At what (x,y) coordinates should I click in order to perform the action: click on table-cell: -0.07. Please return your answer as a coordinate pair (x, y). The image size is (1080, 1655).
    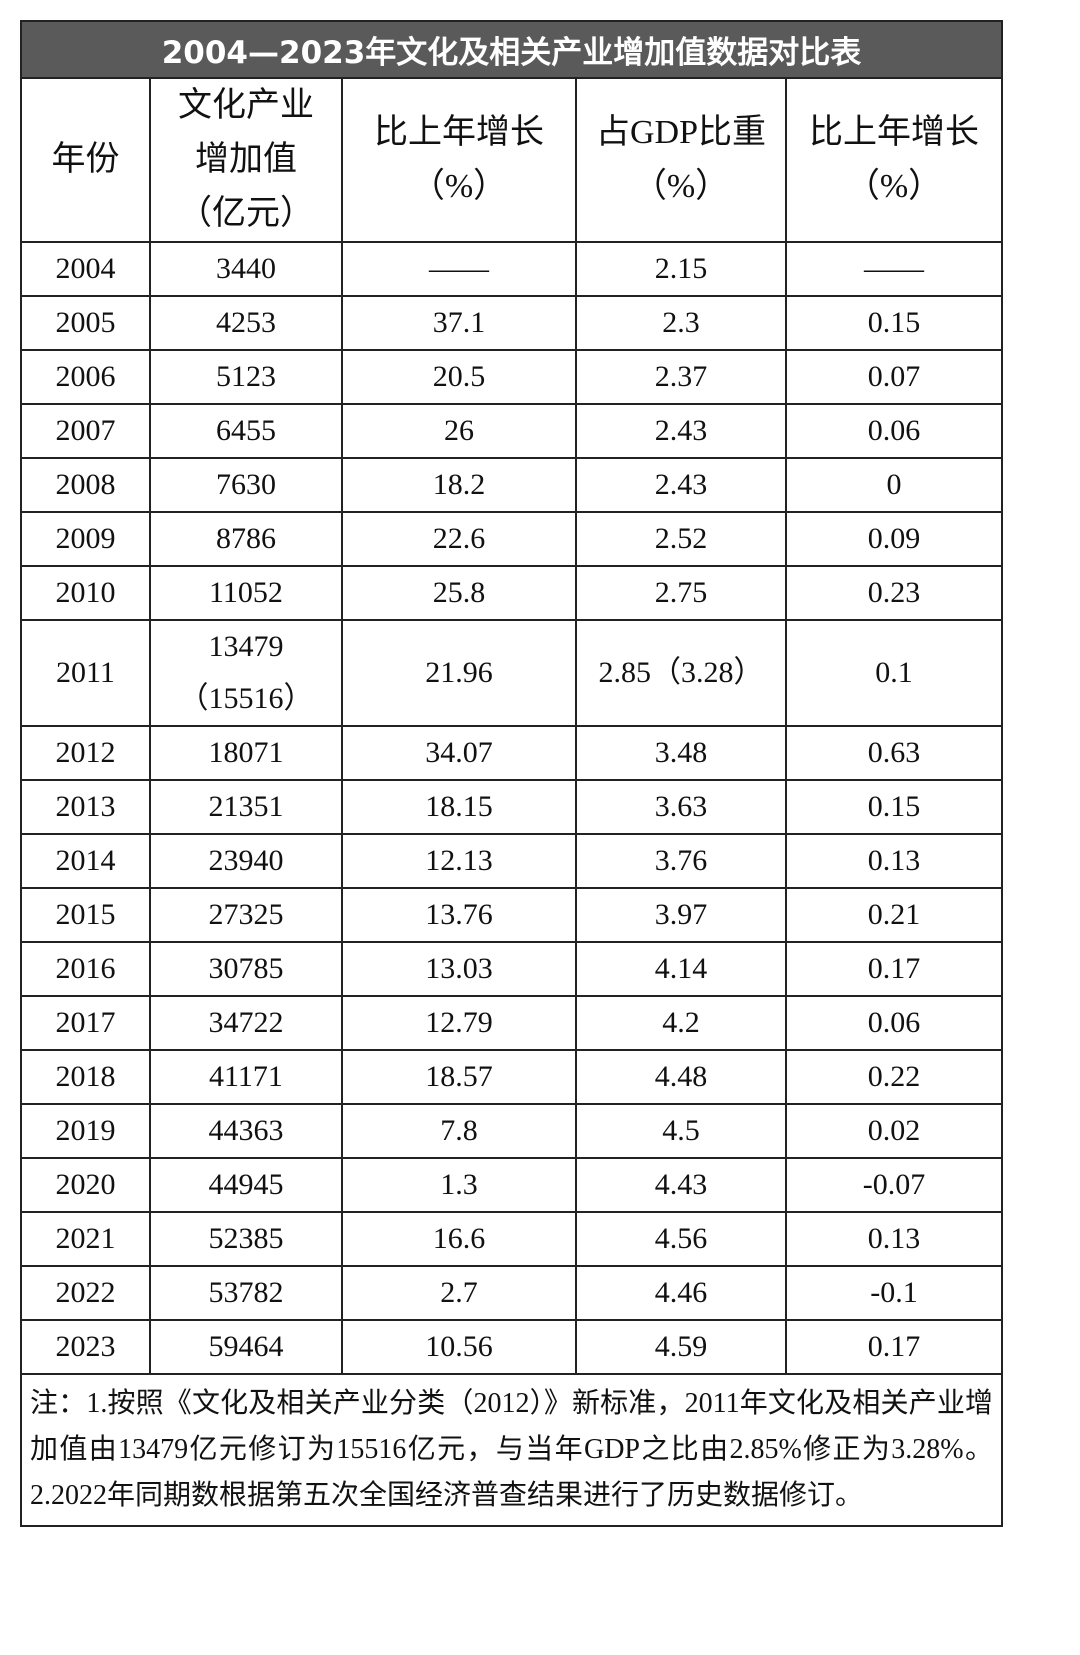
    Looking at the image, I should click on (893, 1185).